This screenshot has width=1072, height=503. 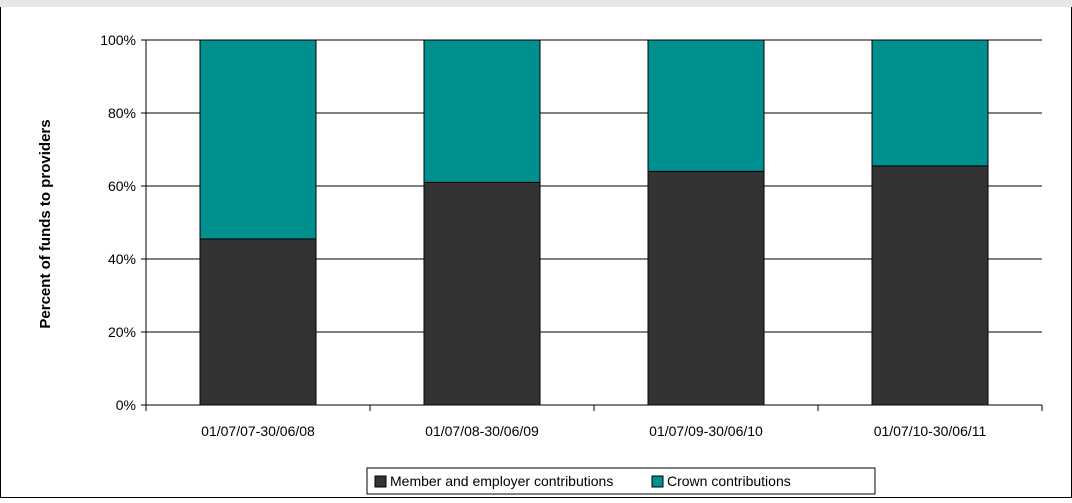 What do you see at coordinates (482, 431) in the screenshot?
I see `x-tick-label: 01/07/08-30/06/09` at bounding box center [482, 431].